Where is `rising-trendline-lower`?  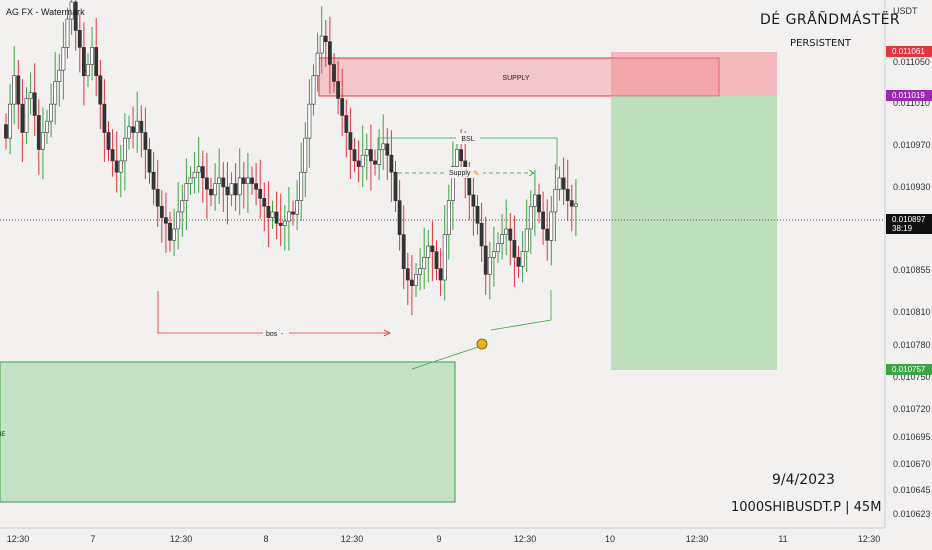
rising-trendline-lower is located at coordinates (445, 358).